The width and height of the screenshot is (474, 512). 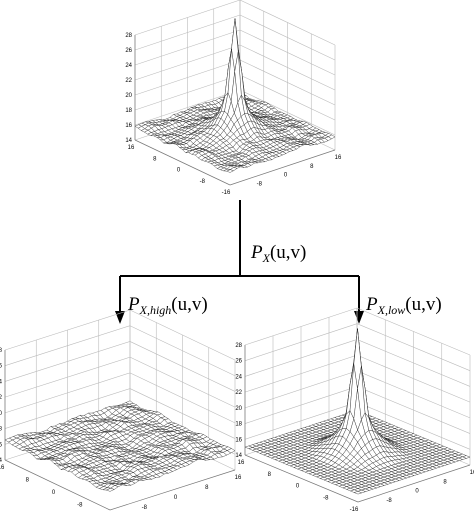 I want to click on label-sub: X,low, so click(x=391, y=310).